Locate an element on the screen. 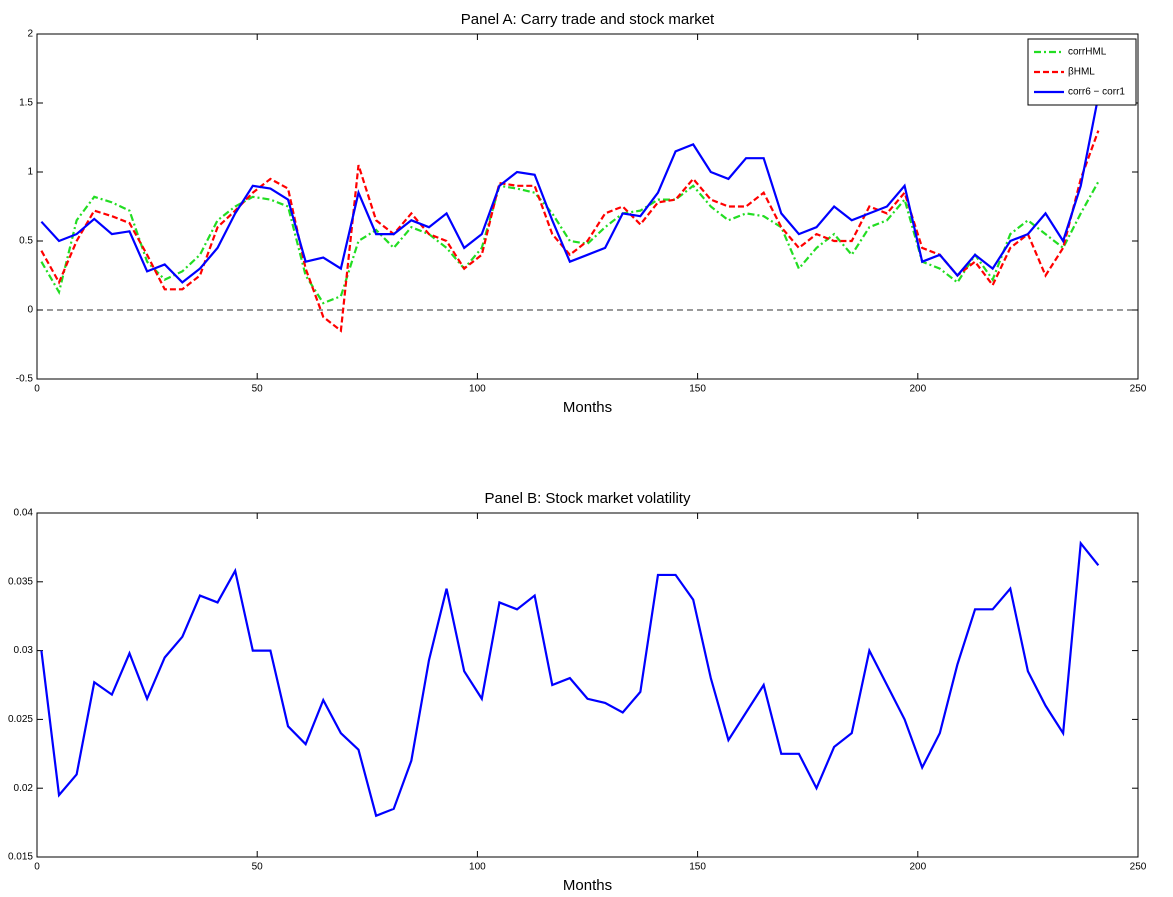  legend-label: corrHML is located at coordinates (1087, 52).